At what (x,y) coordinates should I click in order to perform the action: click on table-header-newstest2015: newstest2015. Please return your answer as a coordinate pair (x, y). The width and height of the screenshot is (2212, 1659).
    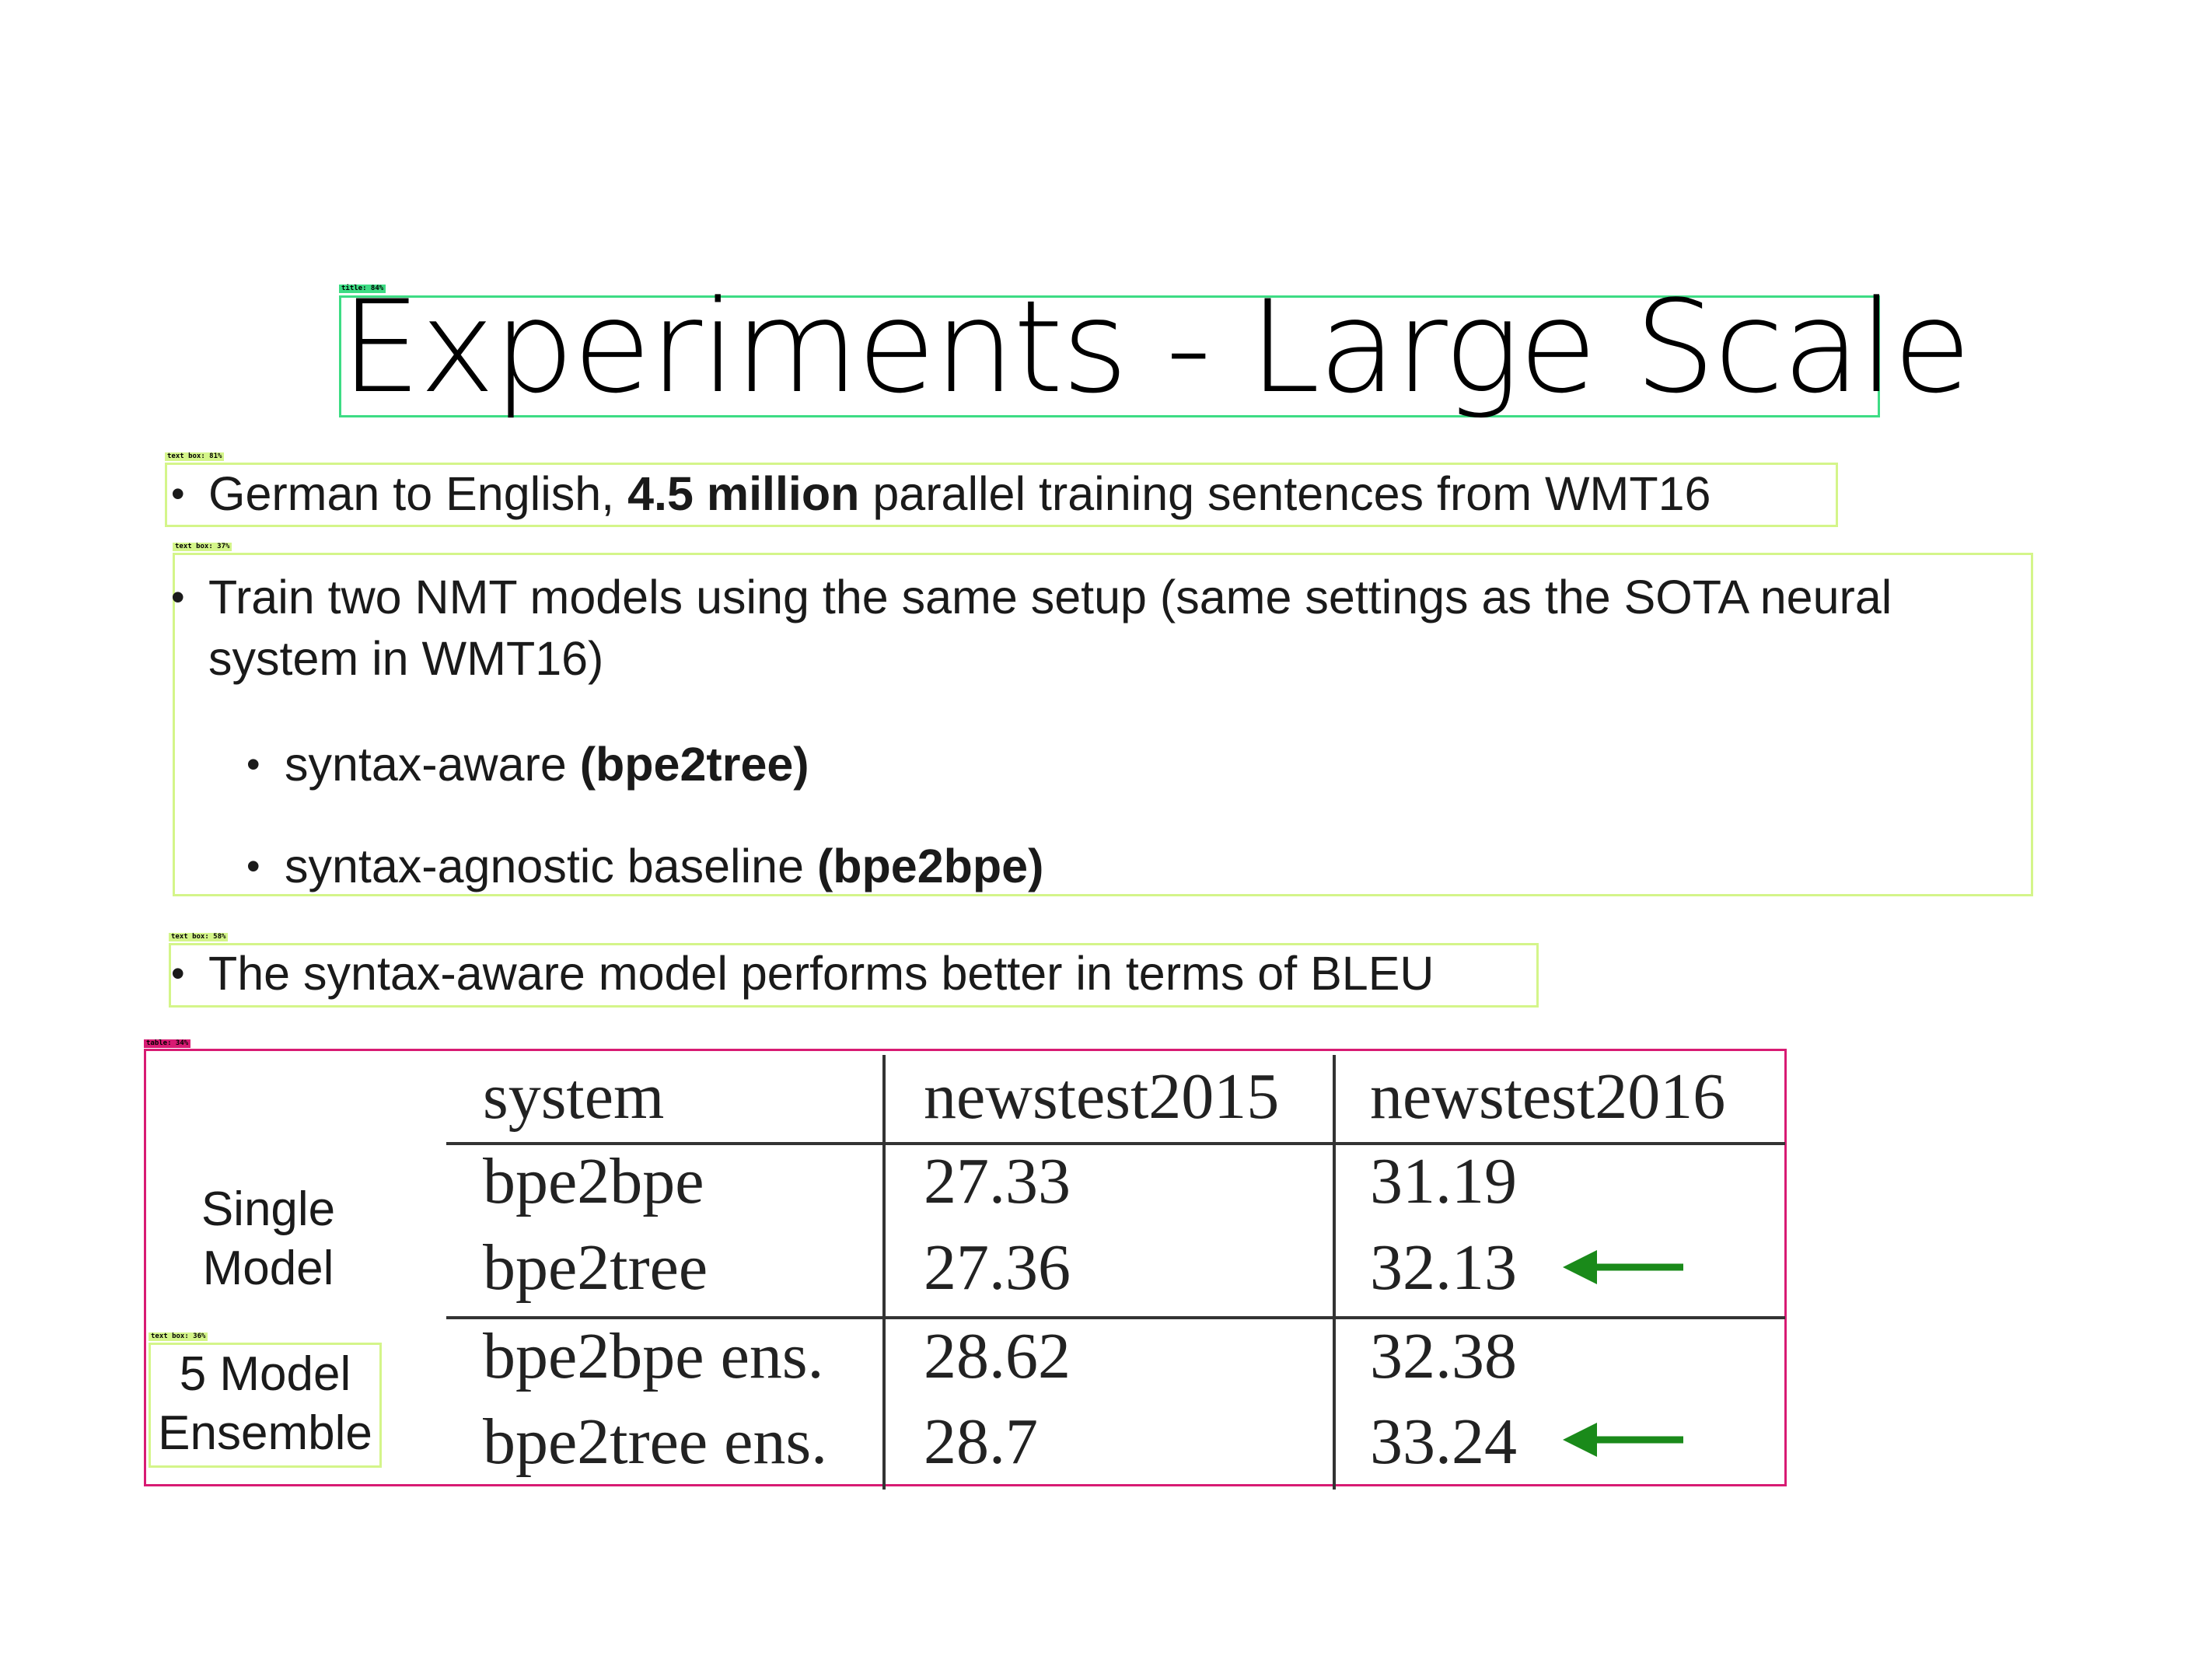
    Looking at the image, I should click on (1102, 1096).